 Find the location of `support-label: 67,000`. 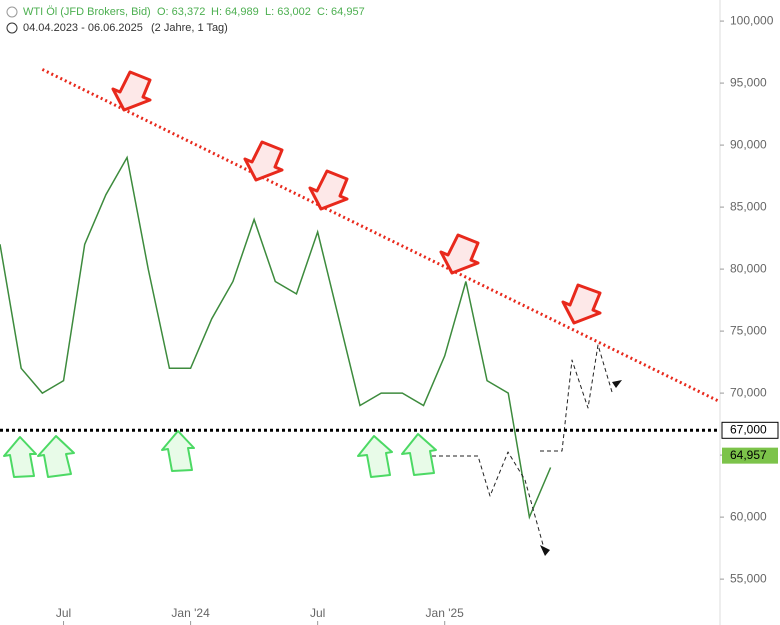

support-label: 67,000 is located at coordinates (748, 429).